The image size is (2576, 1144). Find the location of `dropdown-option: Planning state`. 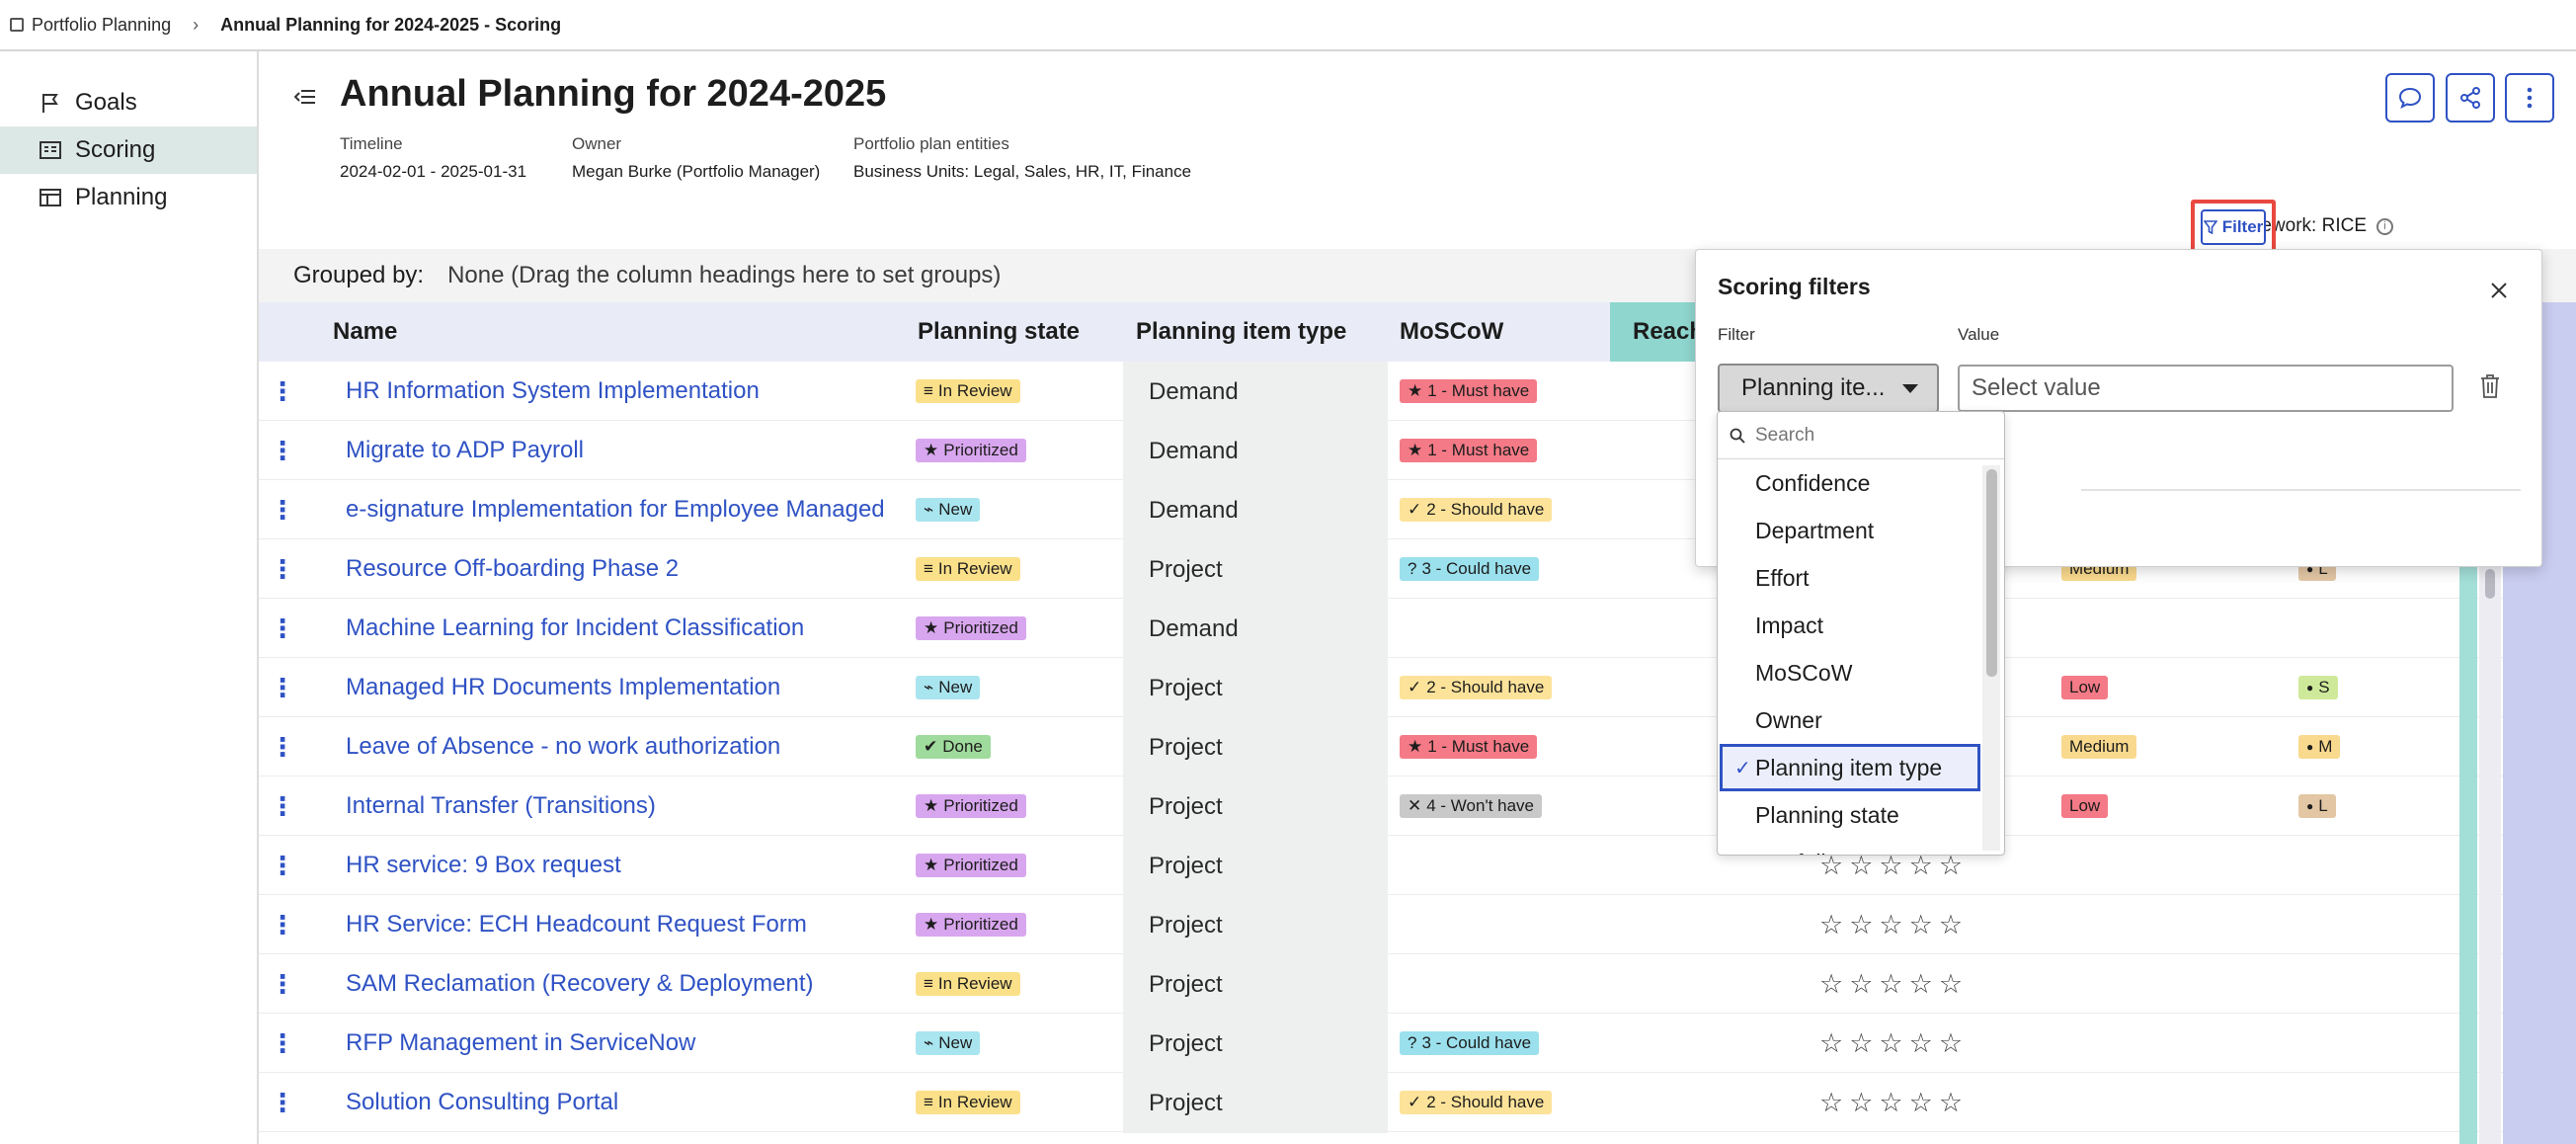

dropdown-option: Planning state is located at coordinates (1850, 815).